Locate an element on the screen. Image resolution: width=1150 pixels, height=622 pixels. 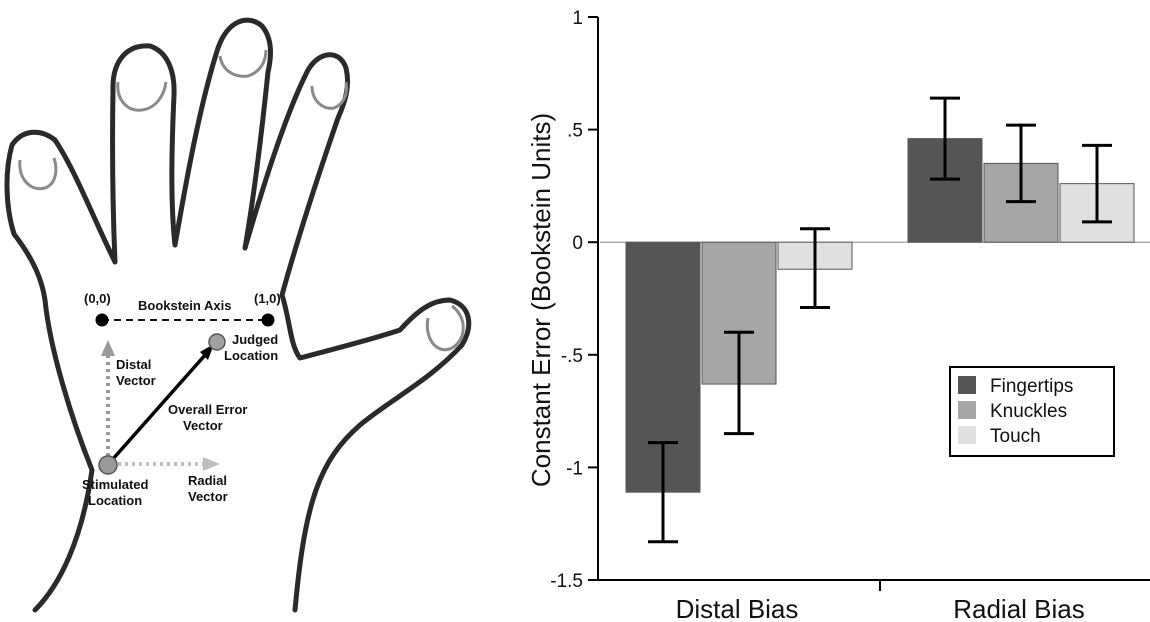
overall-error-label: Overall Error Vector is located at coordinates (209, 417).